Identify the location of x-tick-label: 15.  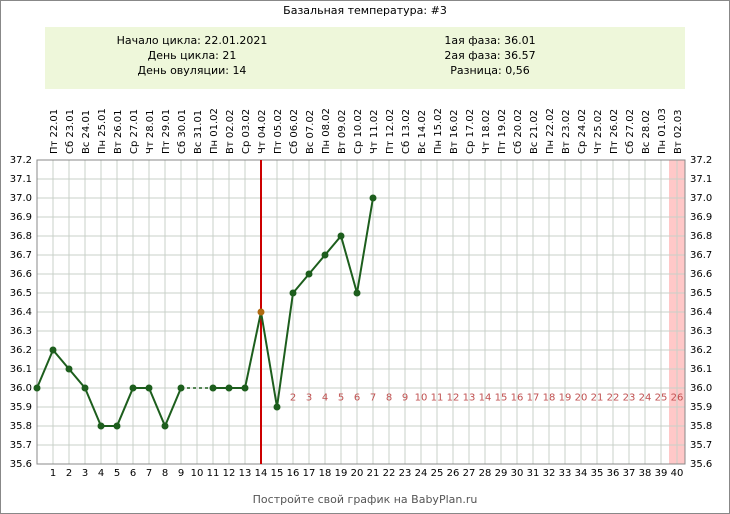
(277, 473).